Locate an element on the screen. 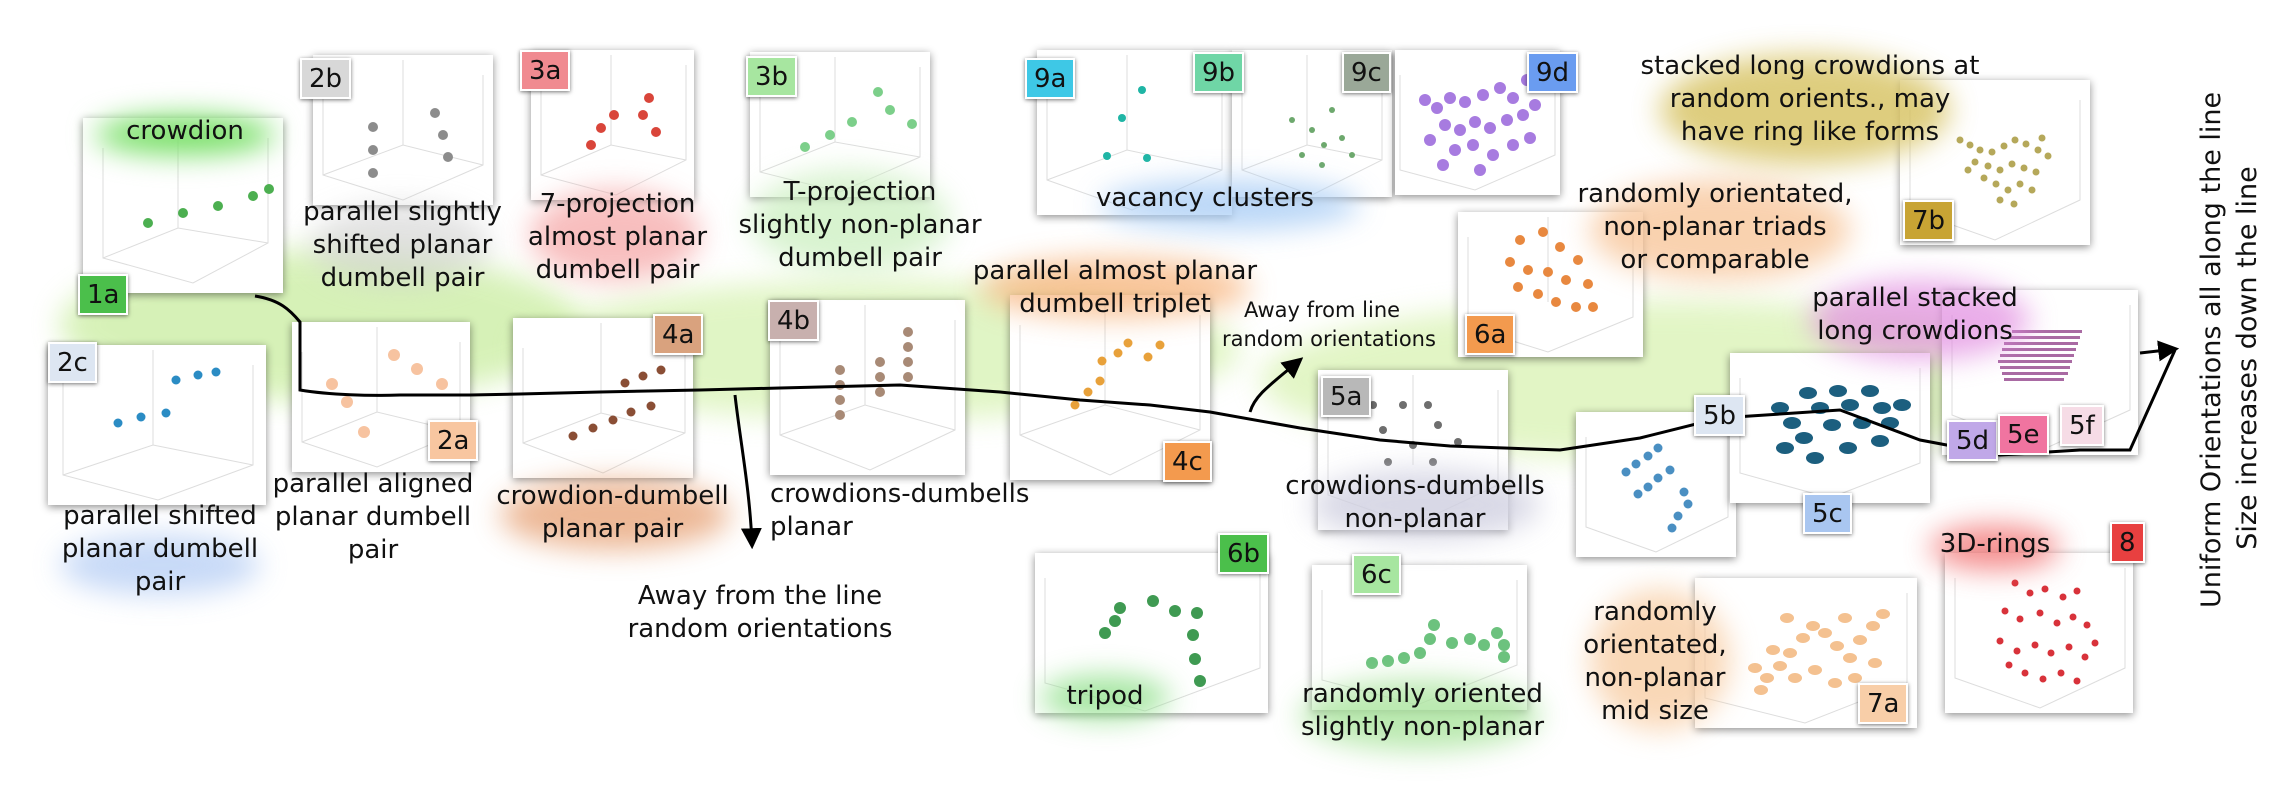  label-2c: parallel shifted planar dumbell pair is located at coordinates (160, 549).